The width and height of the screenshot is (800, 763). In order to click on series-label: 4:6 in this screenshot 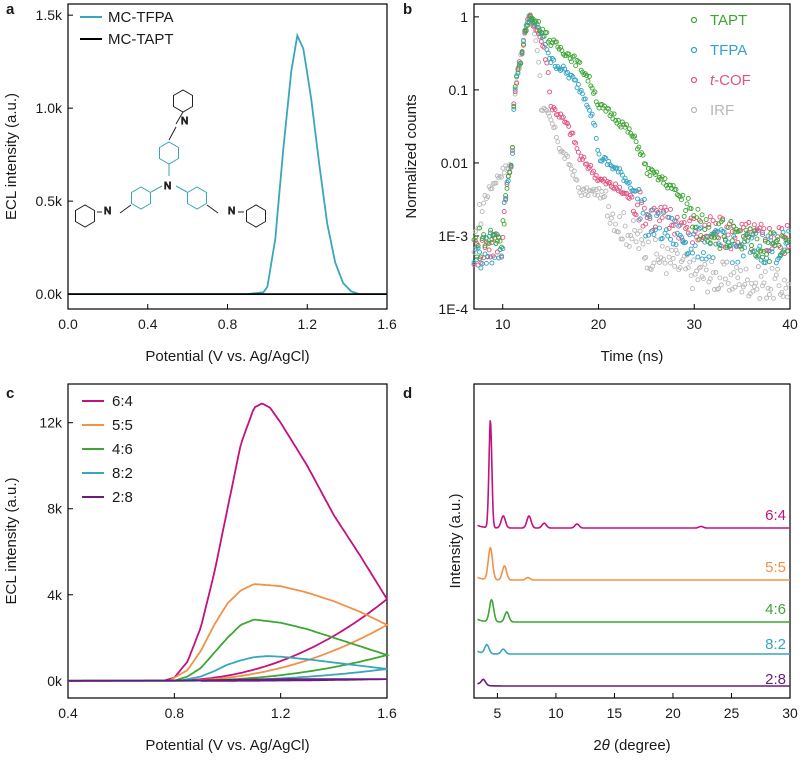, I will do `click(775, 609)`.